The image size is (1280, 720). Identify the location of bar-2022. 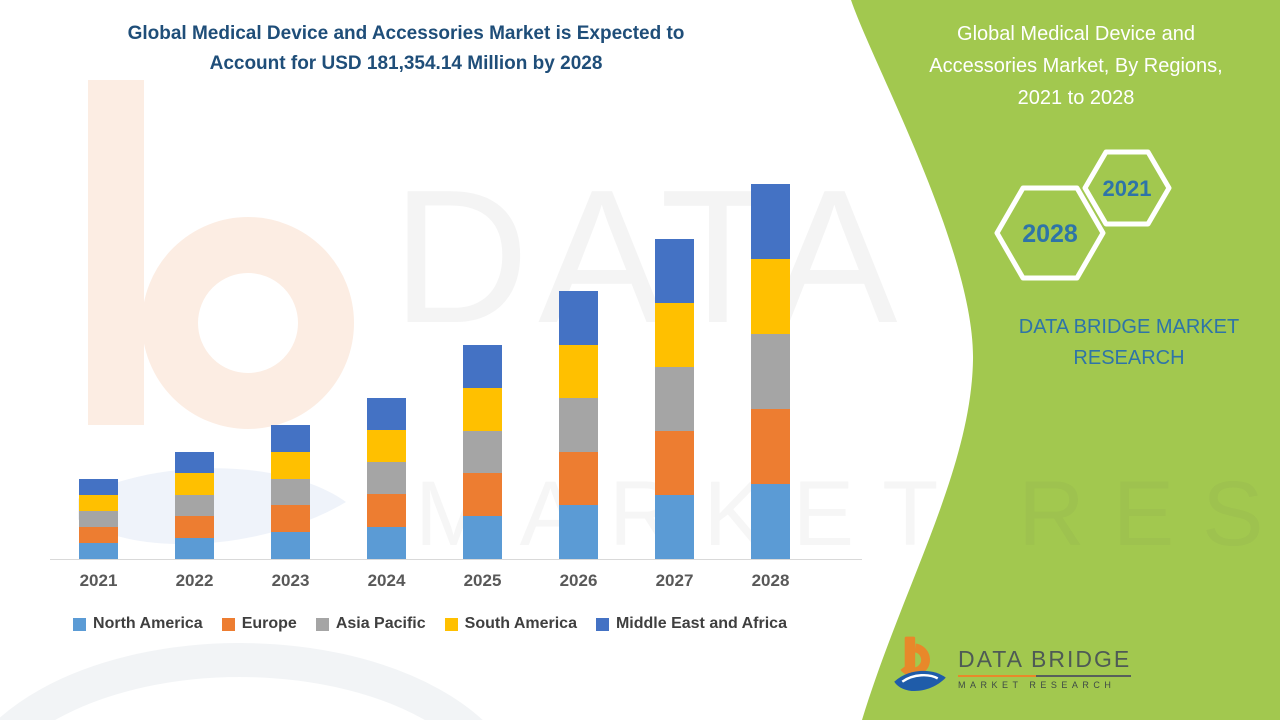
(194, 505).